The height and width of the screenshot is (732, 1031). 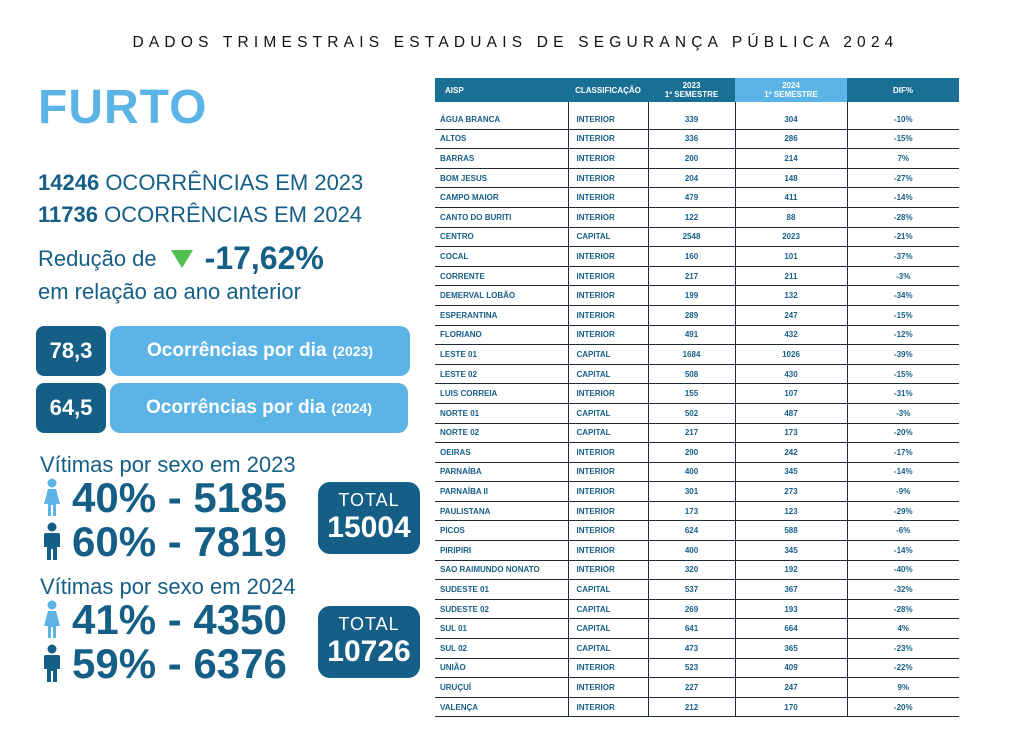 I want to click on table-row: SUDESTE 02 CAPITAL 269 193 -28%, so click(x=697, y=609).